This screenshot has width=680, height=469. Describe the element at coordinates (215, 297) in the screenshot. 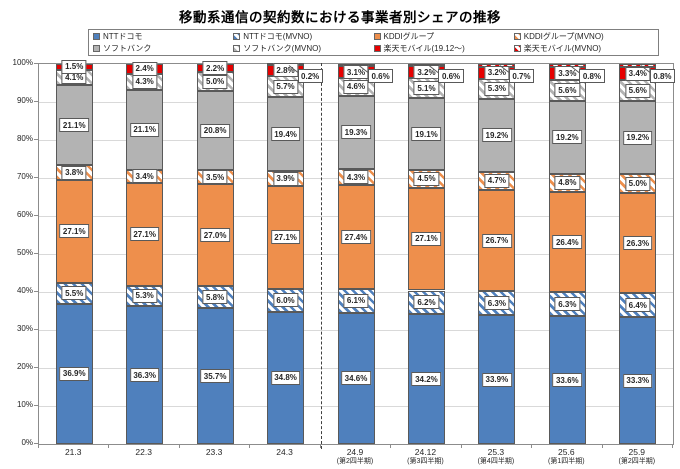

I see `data-label: 5.8%` at that location.